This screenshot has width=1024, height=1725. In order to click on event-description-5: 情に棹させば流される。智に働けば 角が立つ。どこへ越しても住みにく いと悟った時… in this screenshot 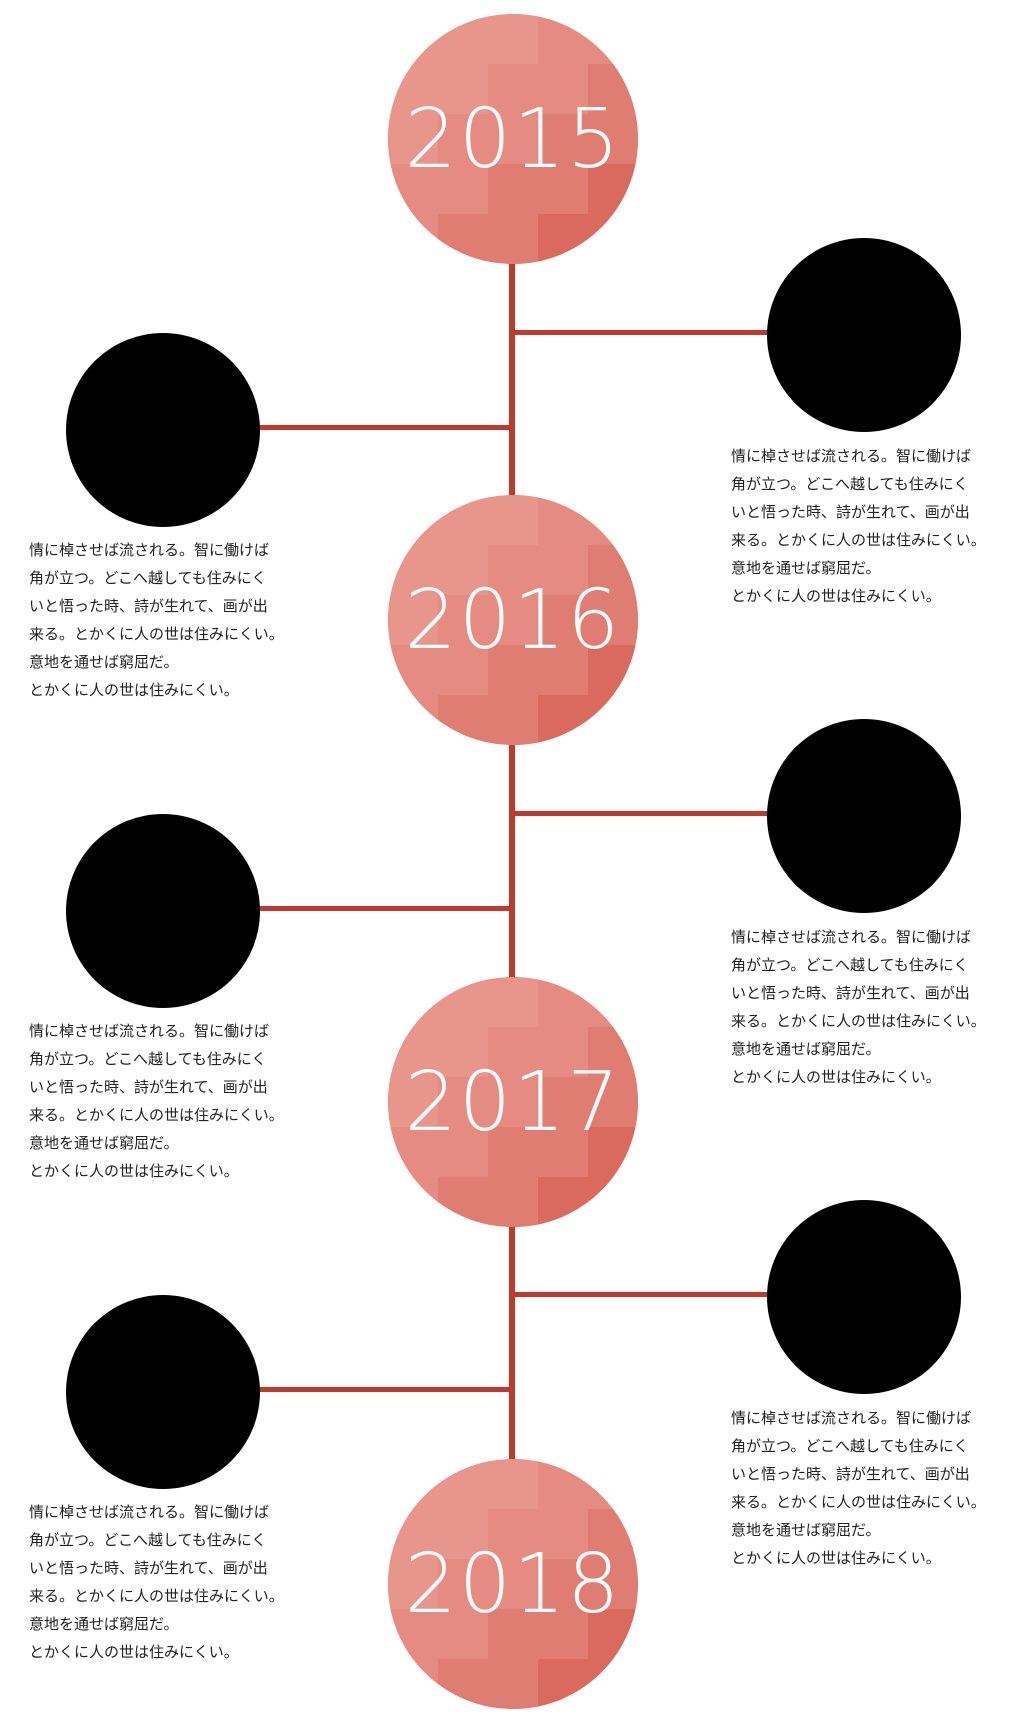, I will do `click(858, 1488)`.